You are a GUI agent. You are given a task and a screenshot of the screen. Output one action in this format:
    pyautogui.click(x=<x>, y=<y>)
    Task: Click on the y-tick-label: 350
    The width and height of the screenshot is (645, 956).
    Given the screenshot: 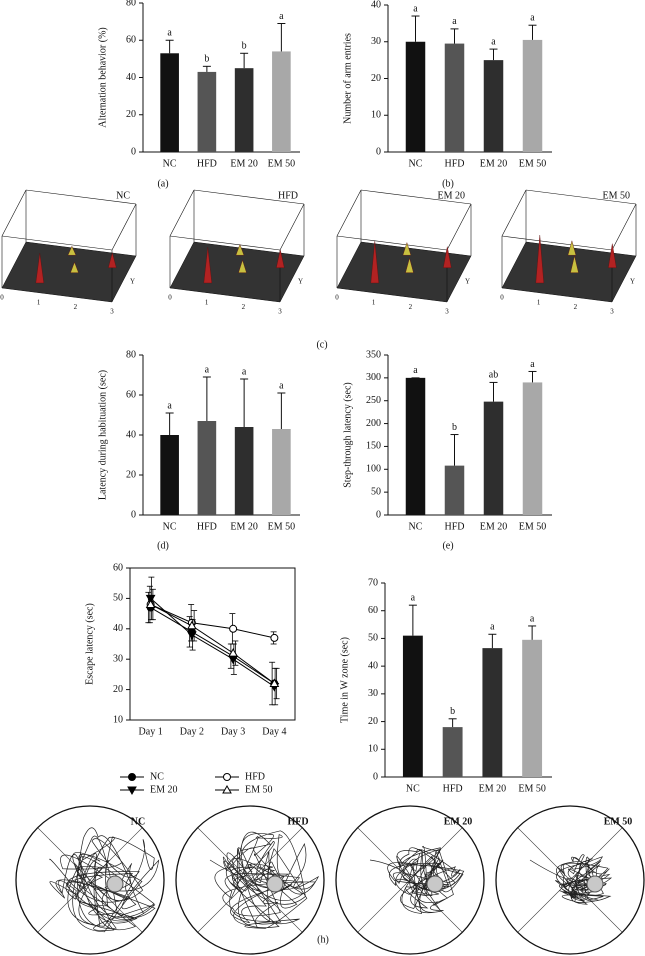 What is the action you would take?
    pyautogui.click(x=373, y=354)
    